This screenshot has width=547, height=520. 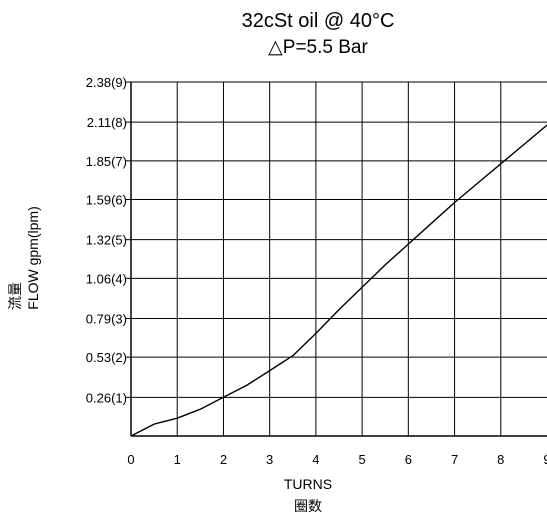 I want to click on x-tick-label: 8, so click(x=500, y=459).